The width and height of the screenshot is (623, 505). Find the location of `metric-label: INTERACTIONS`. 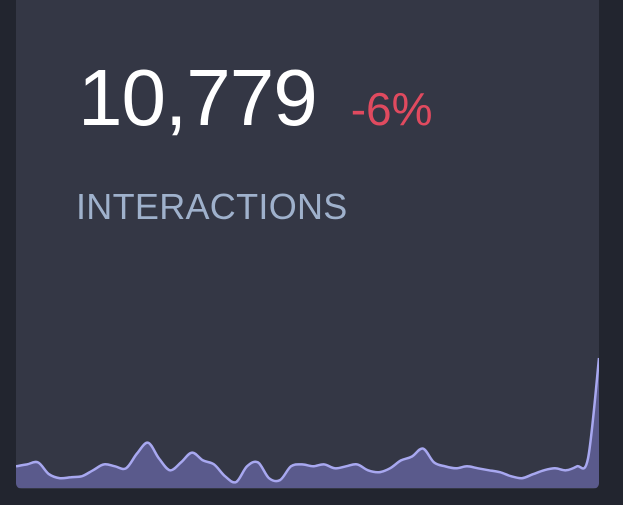

metric-label: INTERACTIONS is located at coordinates (212, 206).